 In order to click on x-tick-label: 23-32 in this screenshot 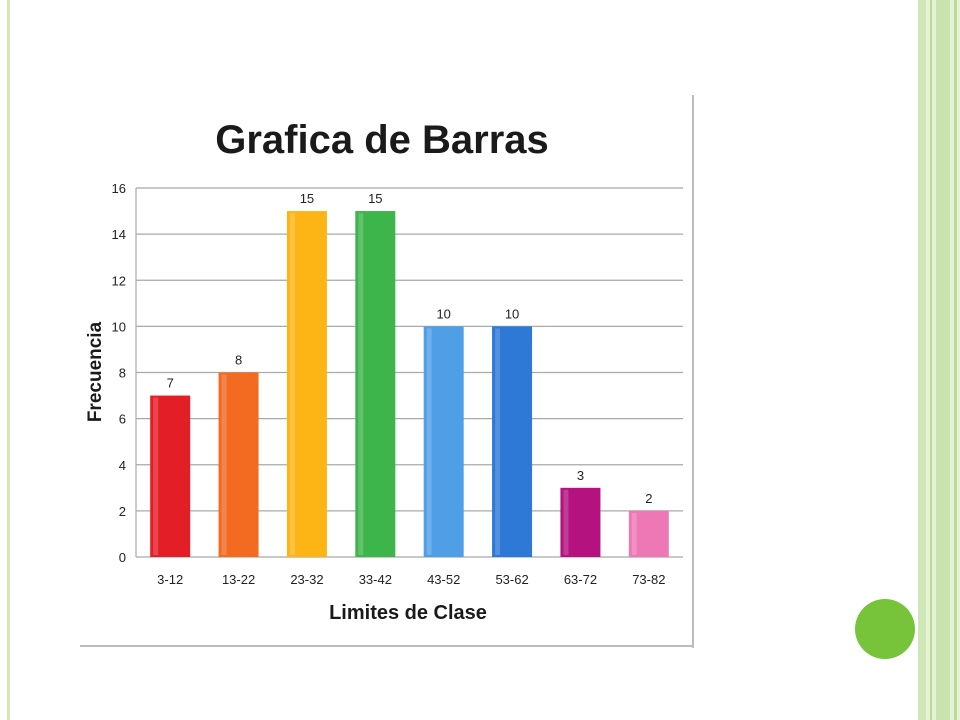, I will do `click(306, 579)`.